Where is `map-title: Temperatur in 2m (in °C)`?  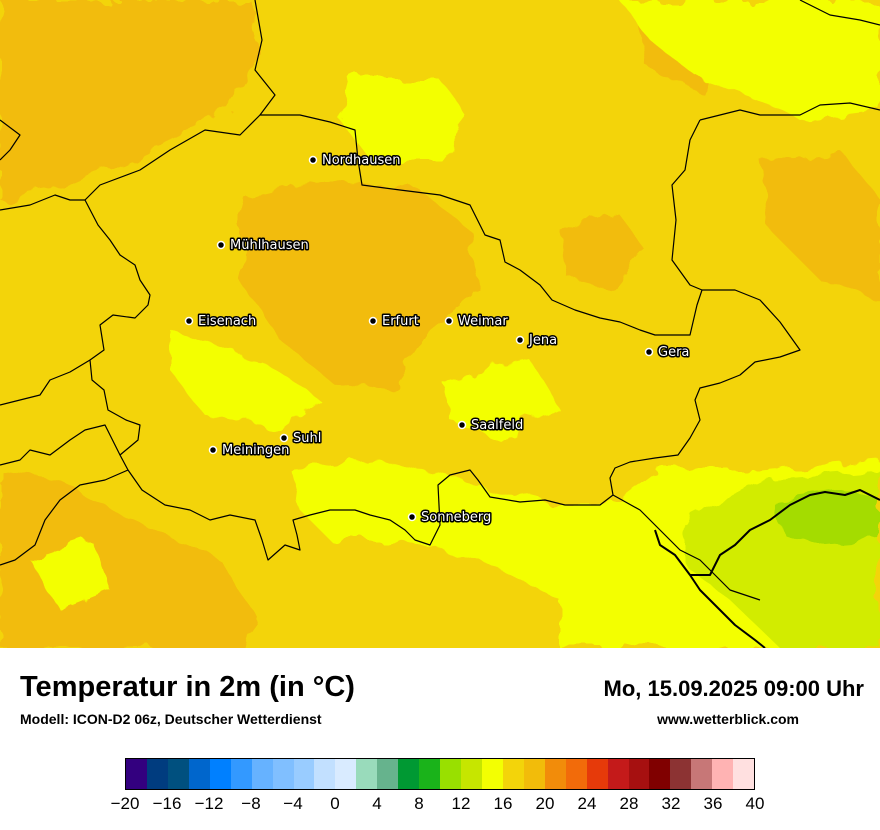 map-title: Temperatur in 2m (in °C) is located at coordinates (187, 687).